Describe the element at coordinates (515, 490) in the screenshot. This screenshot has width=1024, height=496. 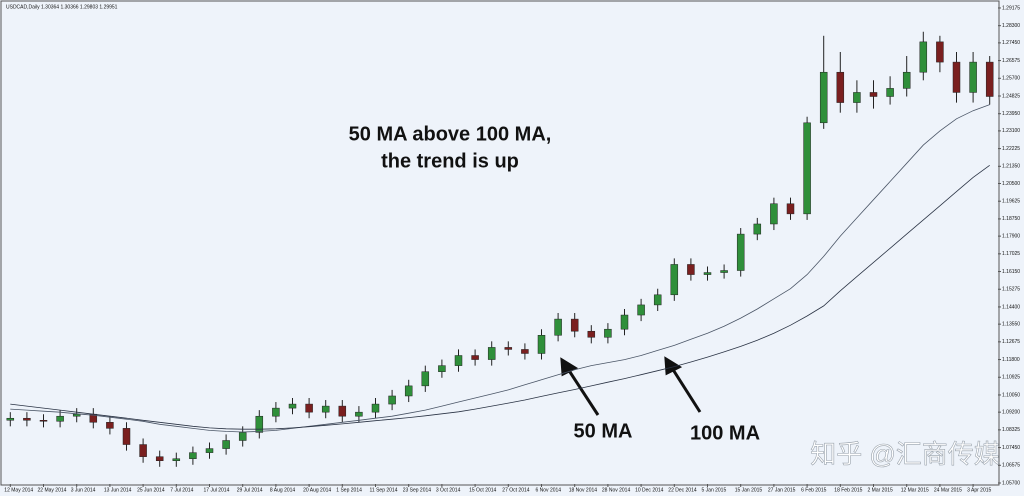
I see `x-tick-label: 27 Oct 2014` at that location.